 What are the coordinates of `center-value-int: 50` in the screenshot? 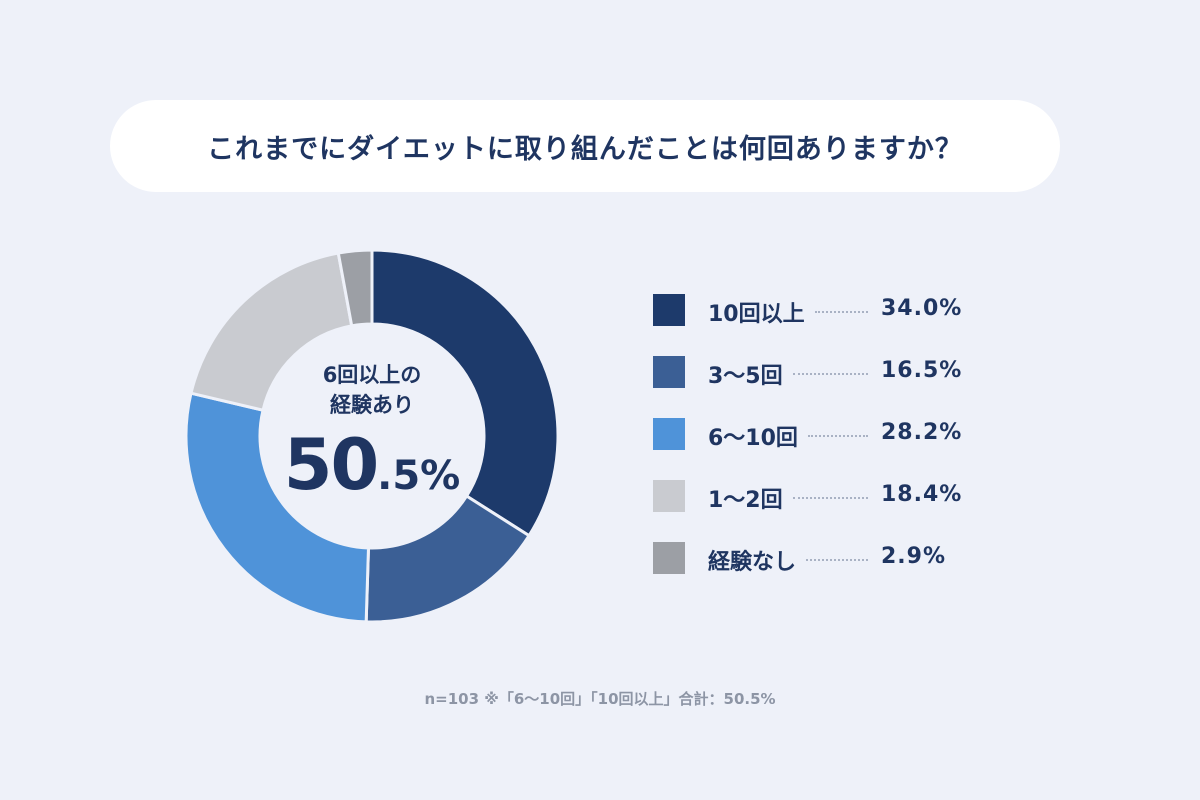 It's located at (331, 465).